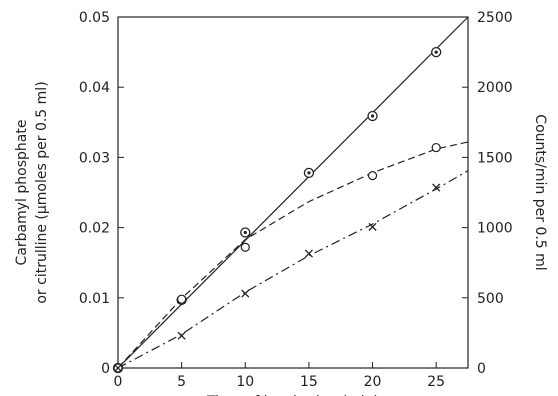 This screenshot has width=558, height=396. Describe the element at coordinates (373, 382) in the screenshot. I see `x-tick-label: 20` at that location.